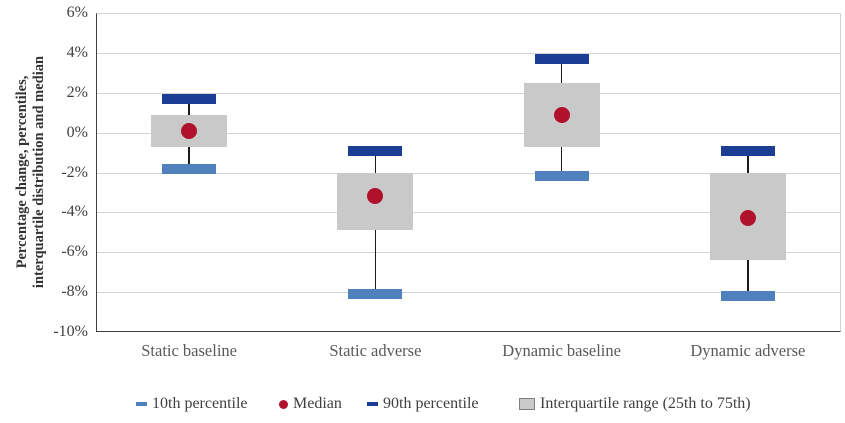  What do you see at coordinates (74, 291) in the screenshot?
I see `y-axis-tick-label: -8%` at bounding box center [74, 291].